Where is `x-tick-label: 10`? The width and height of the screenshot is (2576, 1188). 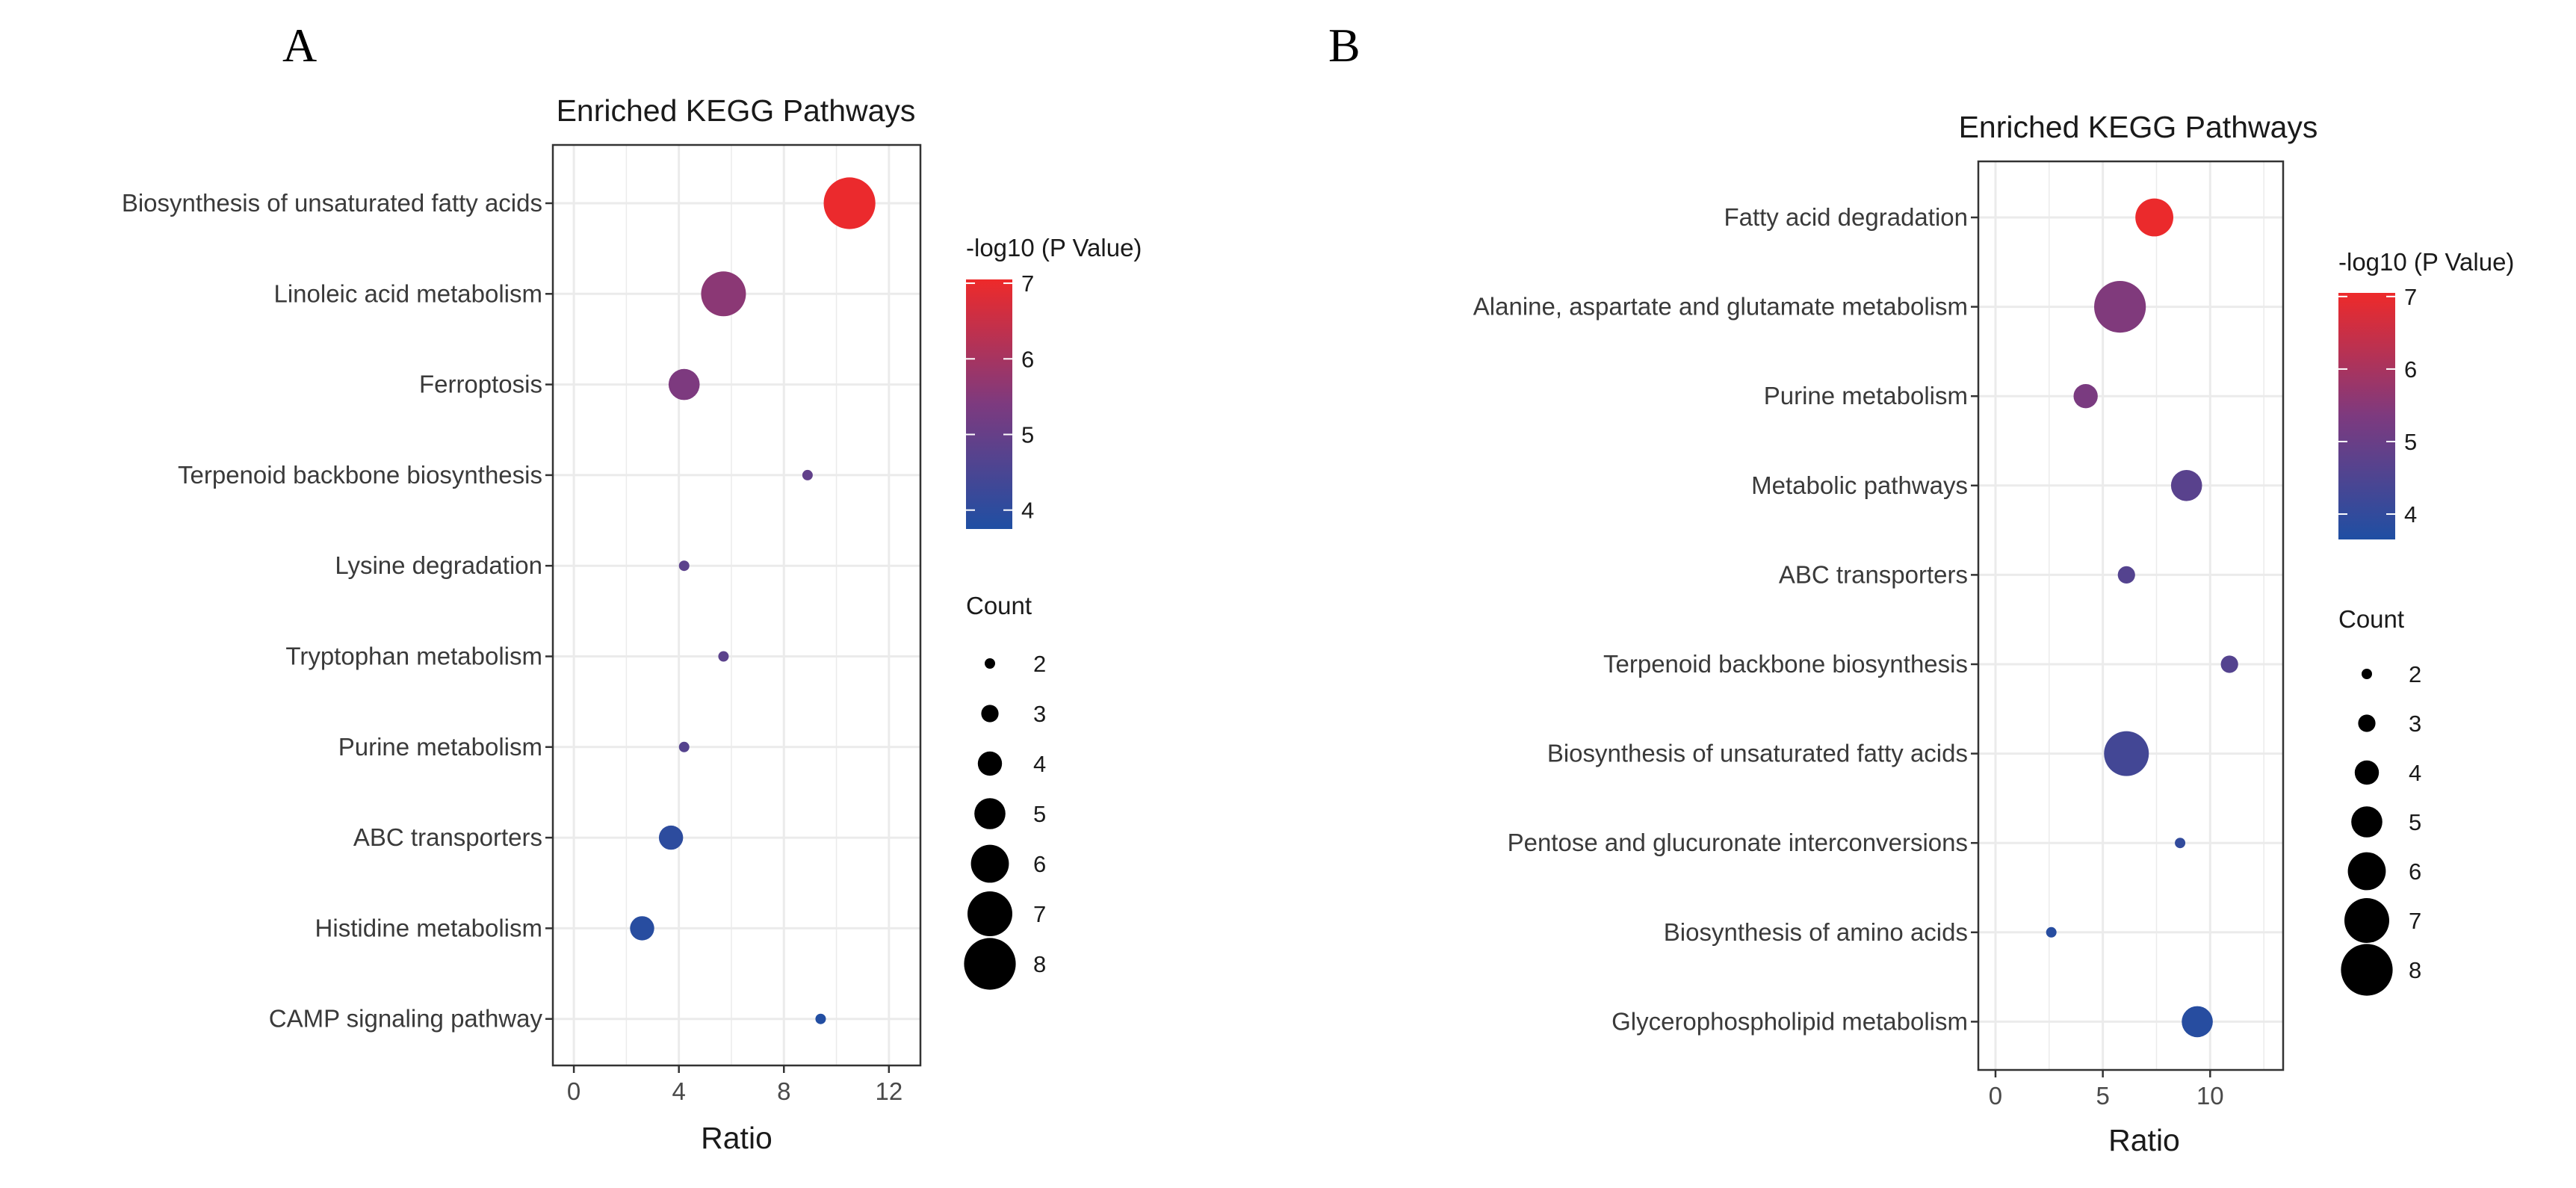 x-tick-label: 10 is located at coordinates (2210, 1096).